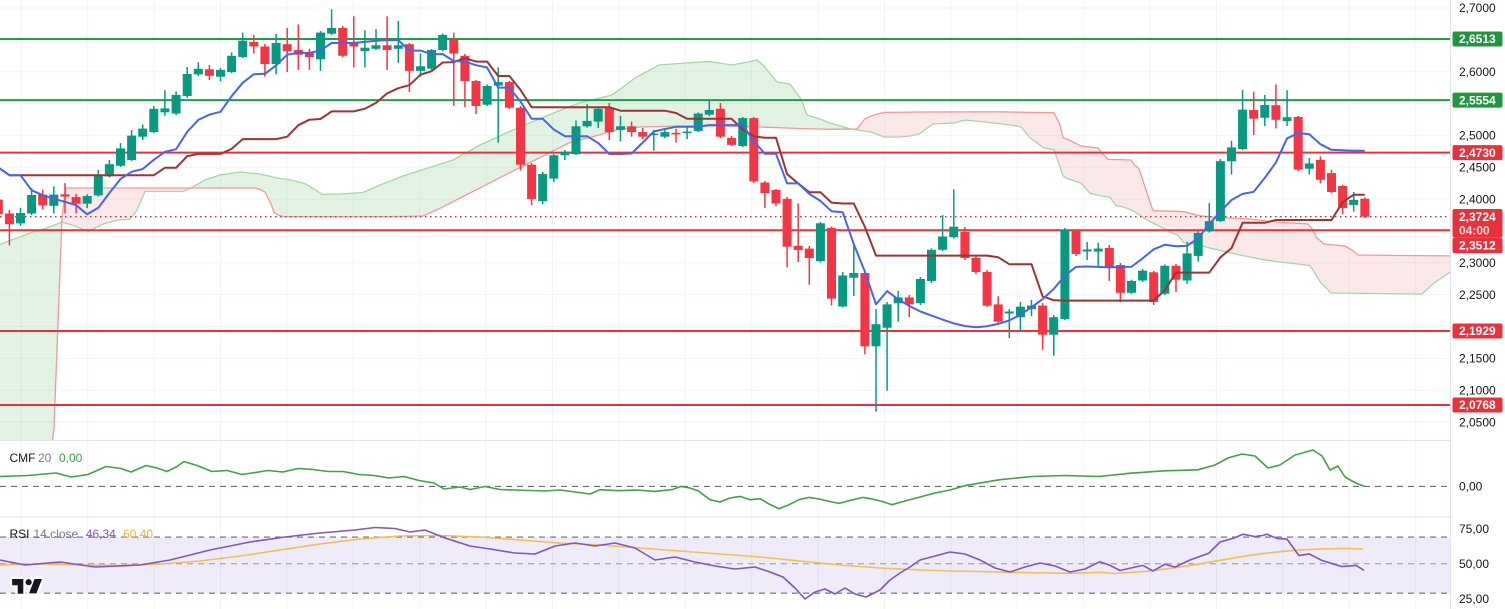  Describe the element at coordinates (45, 458) in the screenshot. I see `svg-text: 20` at that location.